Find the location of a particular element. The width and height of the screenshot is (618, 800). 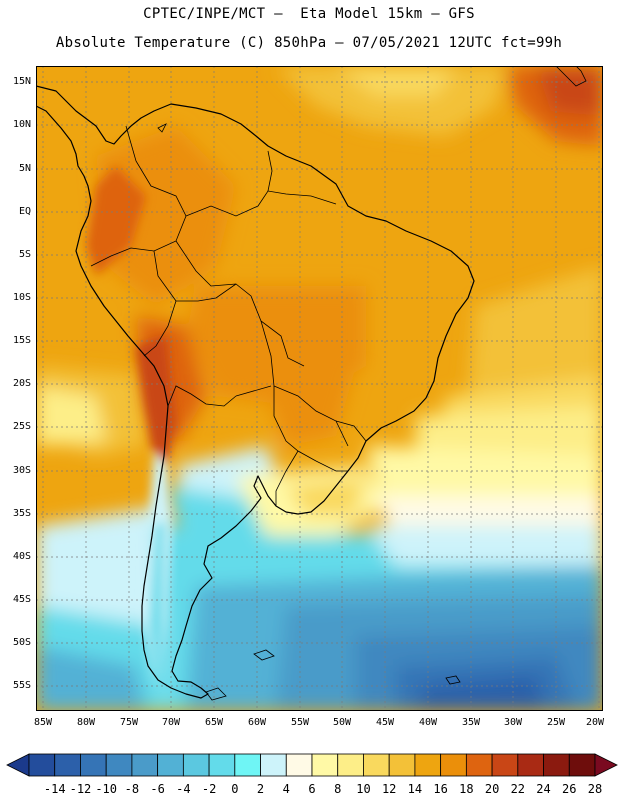

lon-label: 75W is located at coordinates (129, 722).